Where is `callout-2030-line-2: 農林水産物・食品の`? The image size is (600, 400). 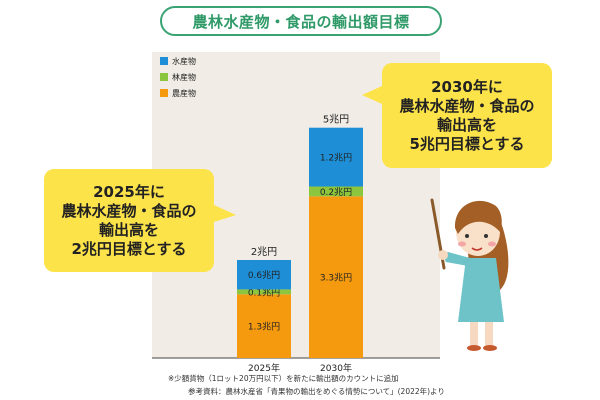 callout-2030-line-2: 農林水産物・食品の is located at coordinates (467, 105).